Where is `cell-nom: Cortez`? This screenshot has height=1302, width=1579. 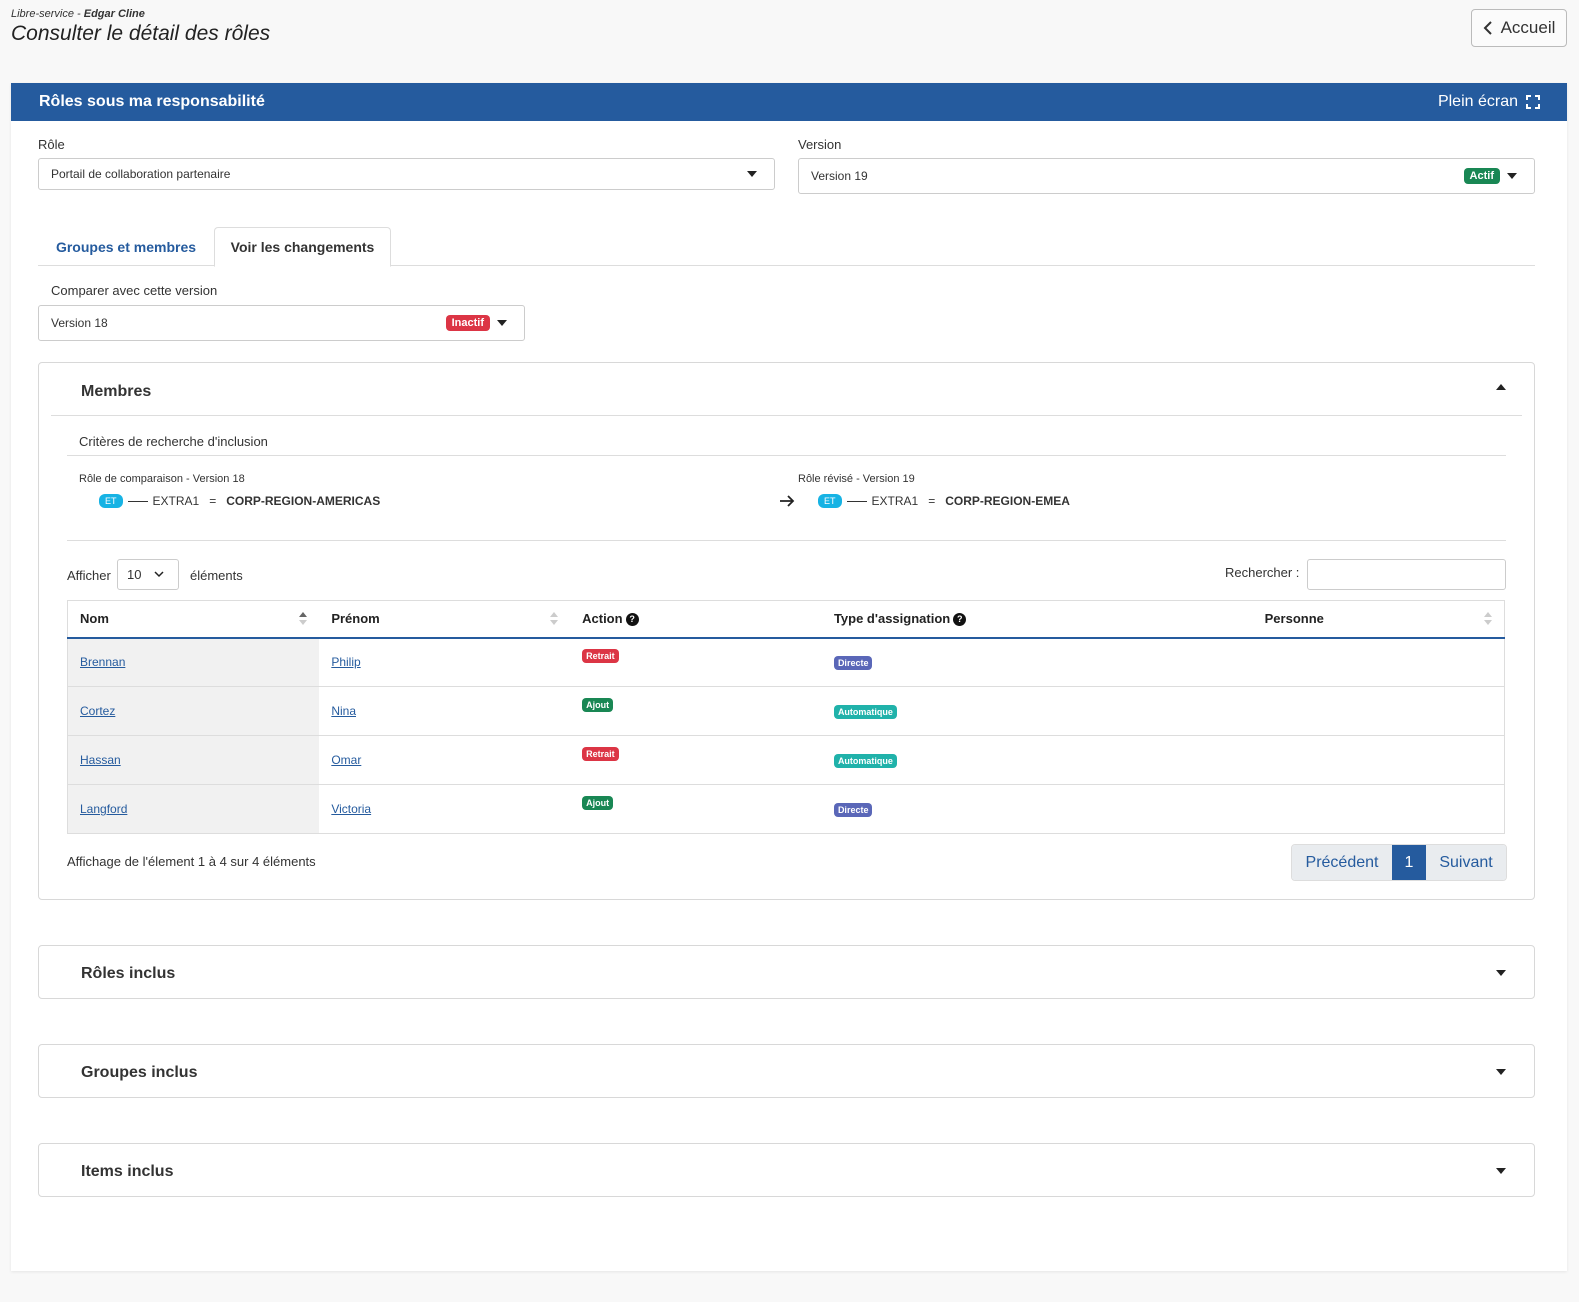
cell-nom: Cortez is located at coordinates (193, 711).